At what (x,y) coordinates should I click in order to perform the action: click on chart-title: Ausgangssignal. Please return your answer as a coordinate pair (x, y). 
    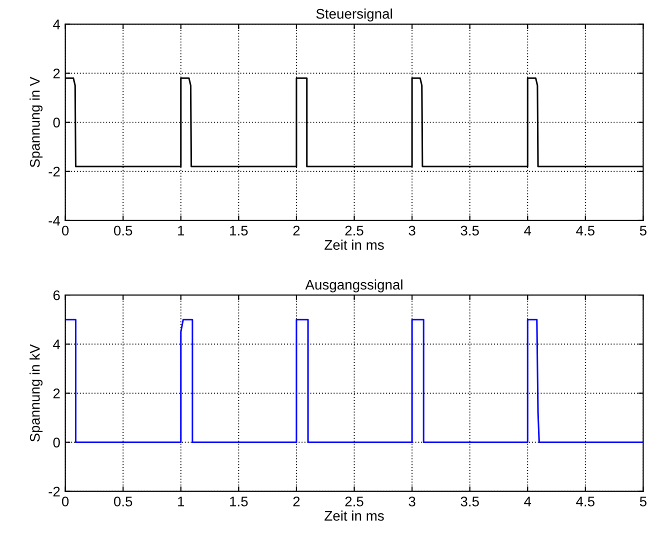
    Looking at the image, I should click on (353, 285).